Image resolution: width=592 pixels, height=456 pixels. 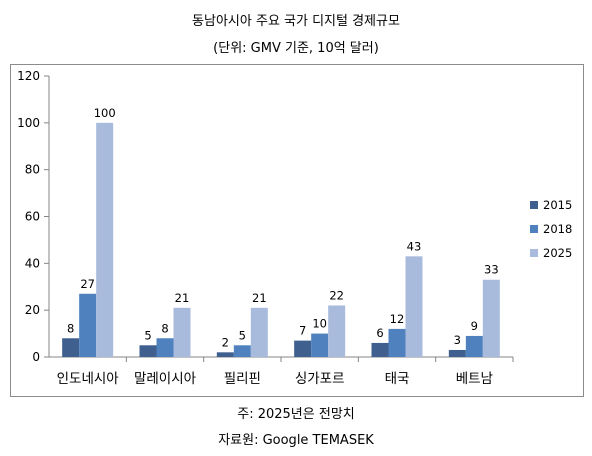 What do you see at coordinates (32, 263) in the screenshot?
I see `y-tick-label: 40` at bounding box center [32, 263].